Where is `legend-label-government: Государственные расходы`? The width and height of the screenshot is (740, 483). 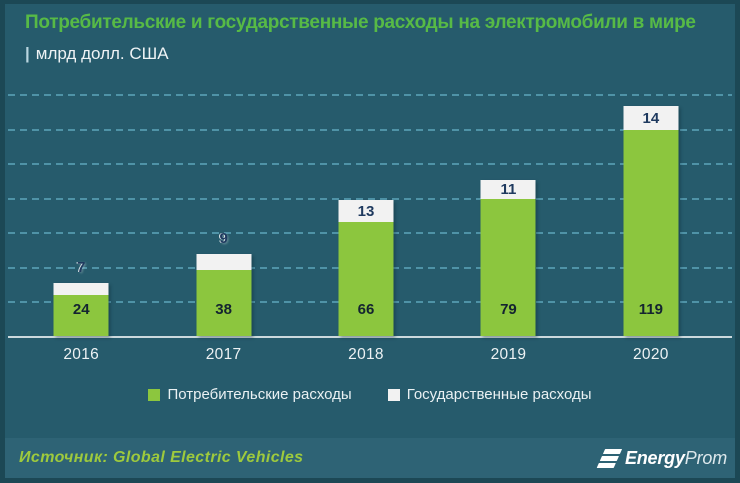
legend-label-government: Государственные расходы is located at coordinates (499, 394).